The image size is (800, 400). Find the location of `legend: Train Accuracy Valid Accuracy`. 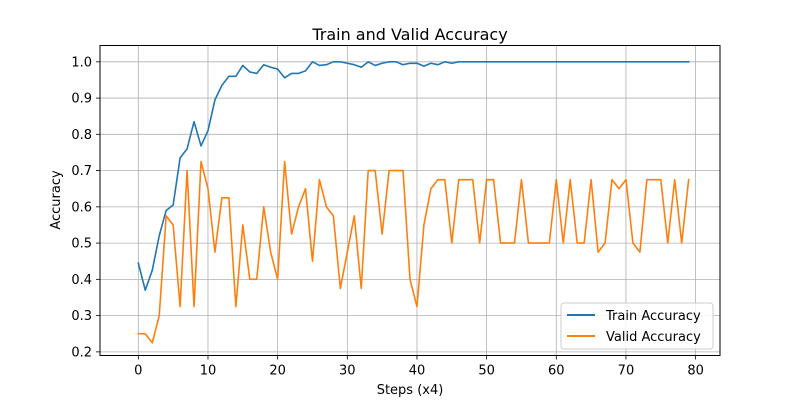

legend: Train Accuracy Valid Accuracy is located at coordinates (637, 326).